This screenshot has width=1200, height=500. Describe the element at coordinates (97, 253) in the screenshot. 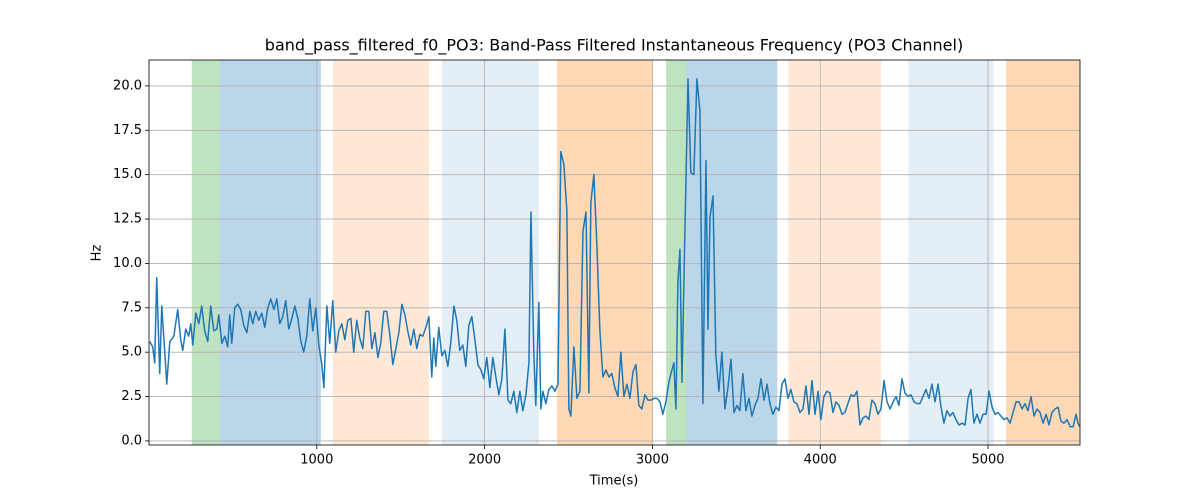

I see `y-axis-label: Hz` at that location.